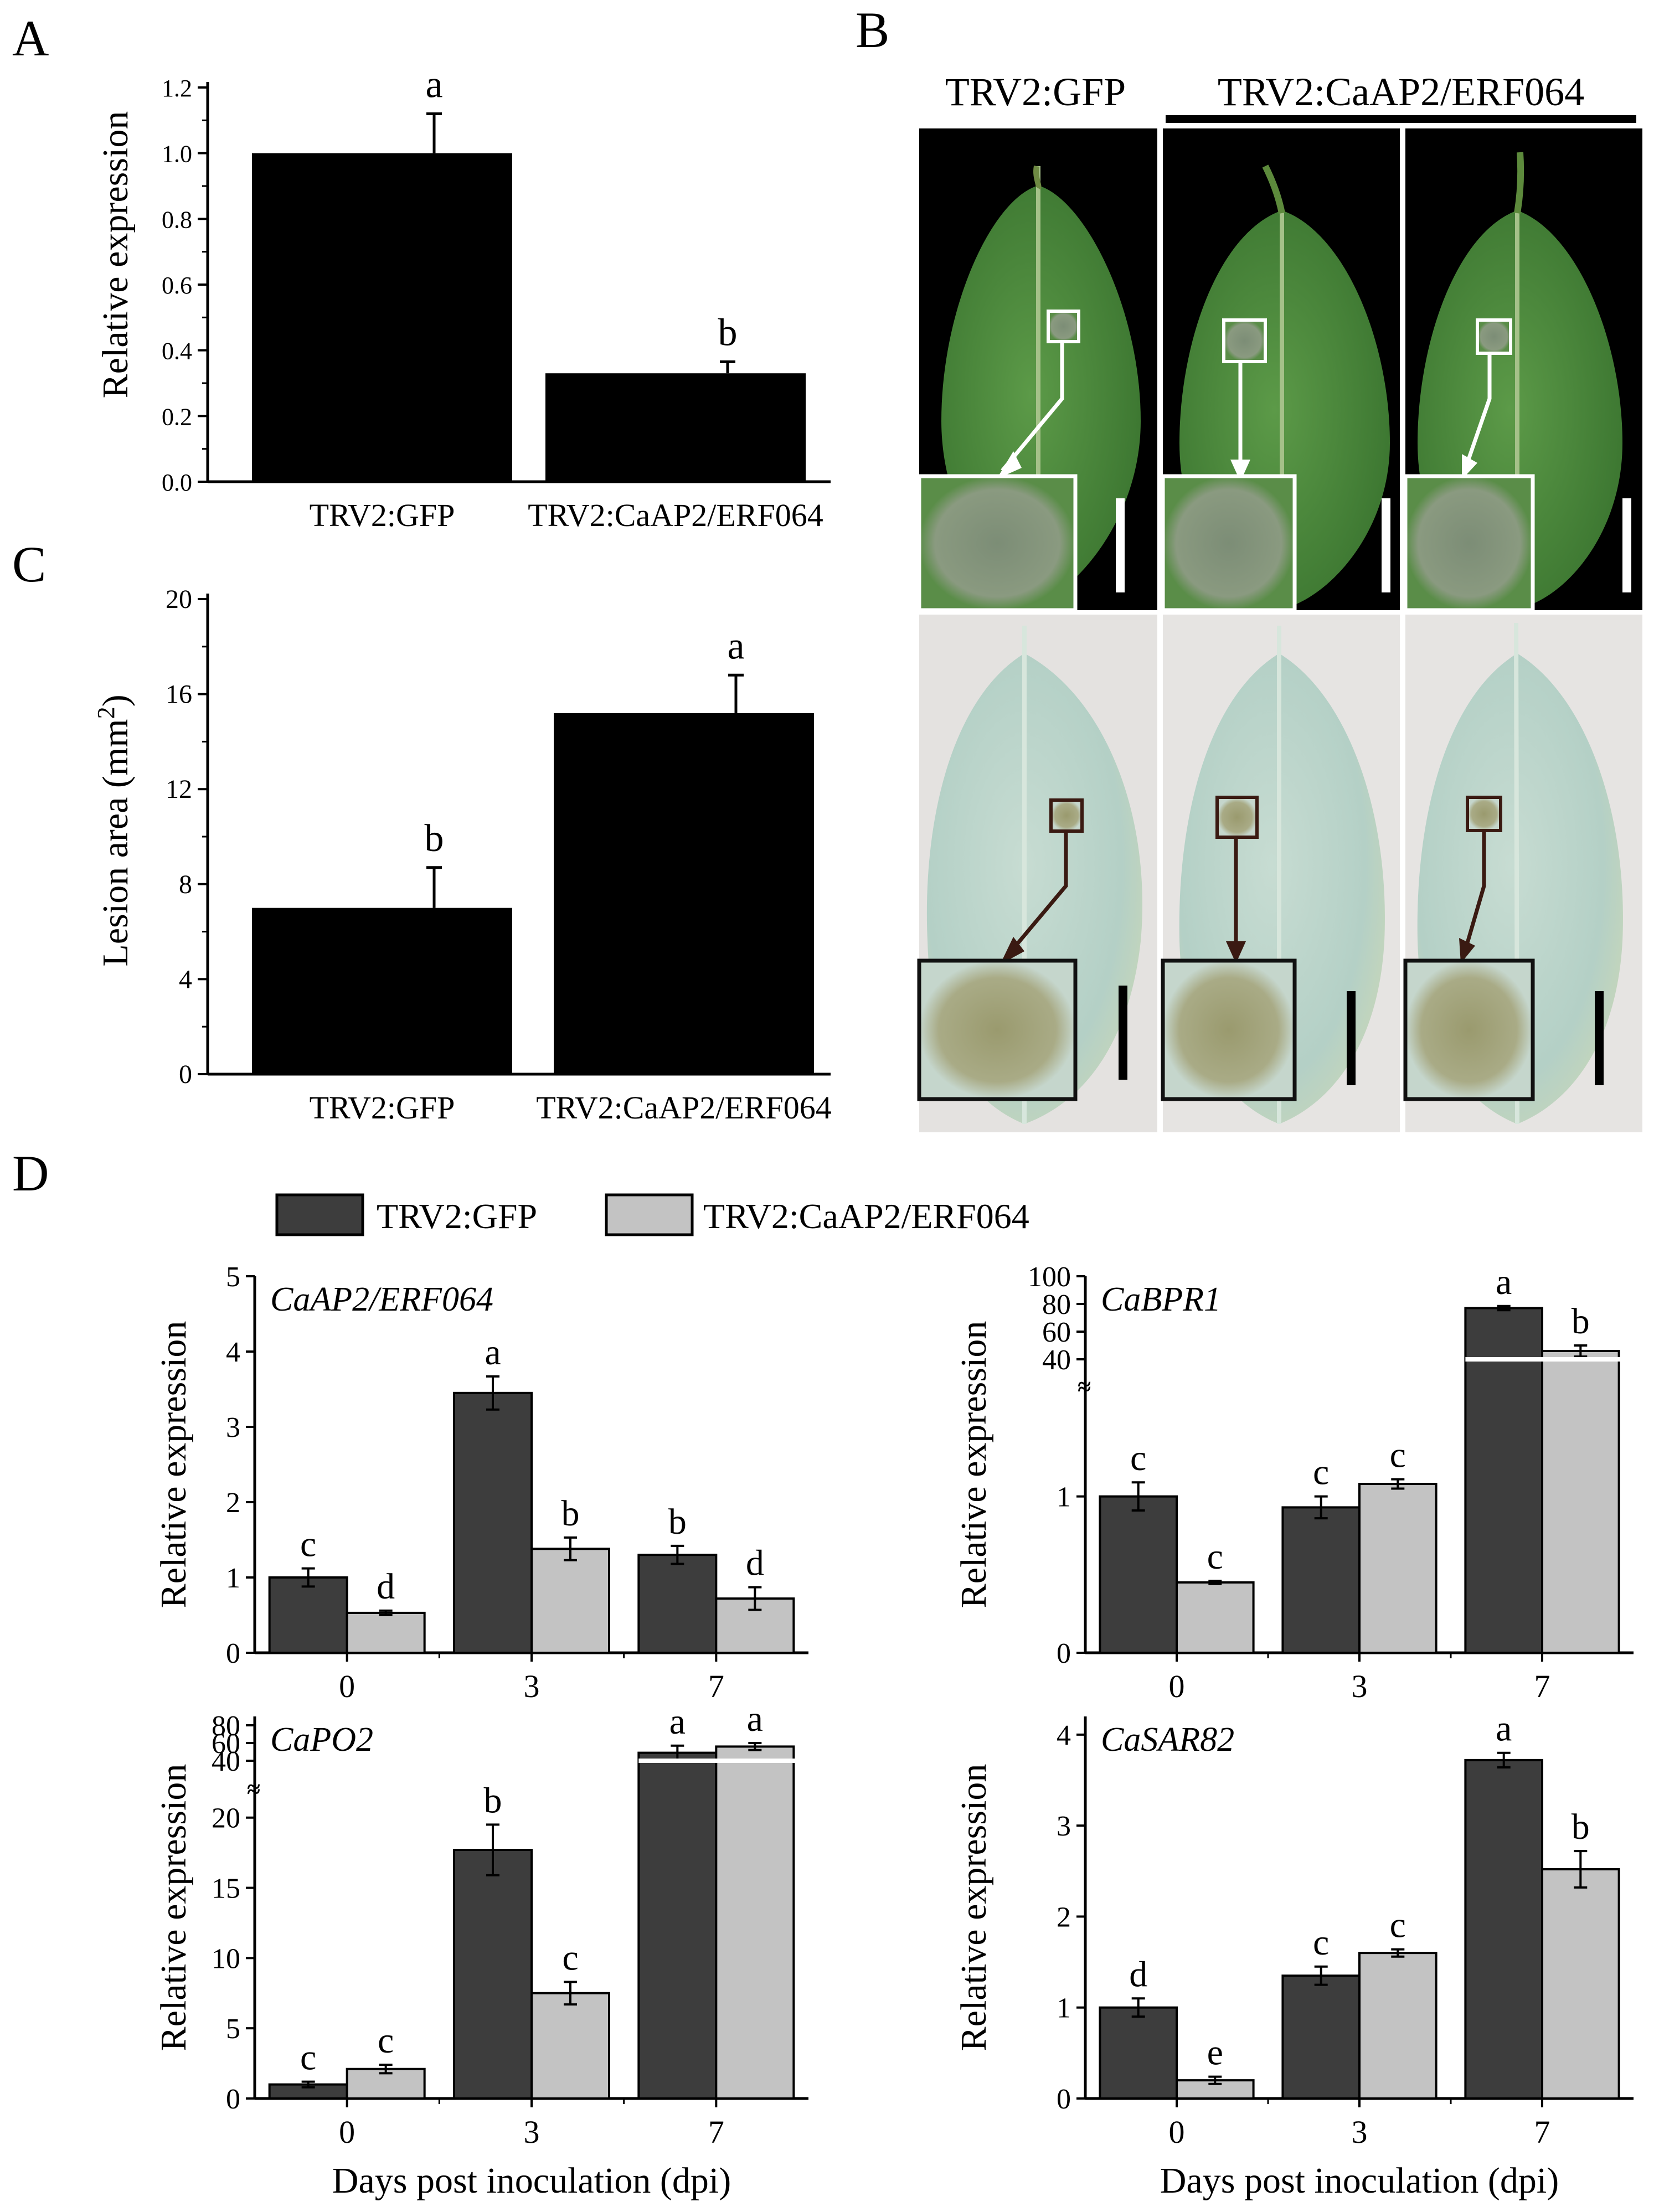  I want to click on chart-D3-ytick-label: 60, so click(226, 1744).